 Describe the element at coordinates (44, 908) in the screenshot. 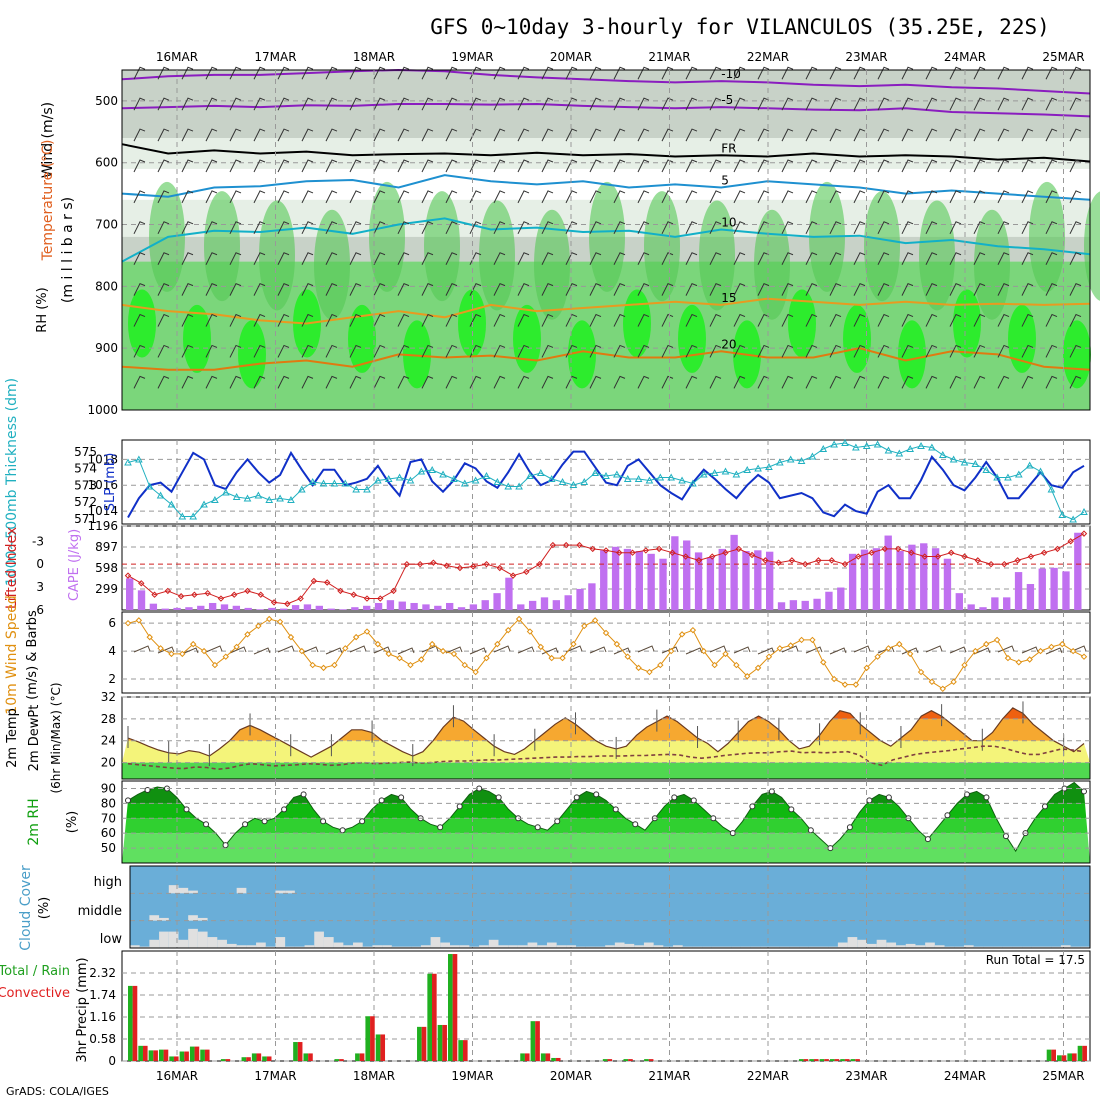

I see `cloud-unit-label: (%)` at that location.